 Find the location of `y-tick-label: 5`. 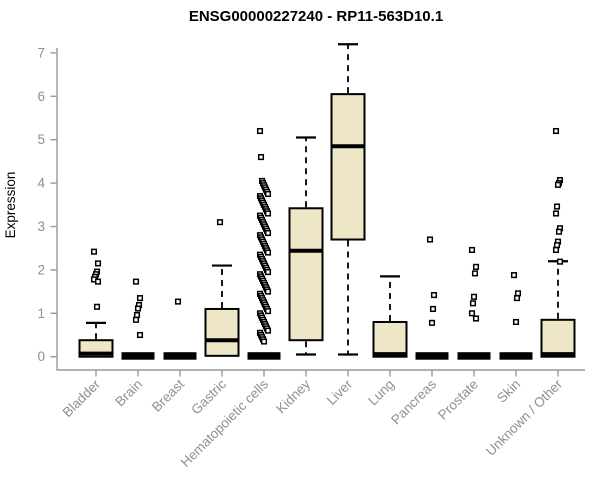

y-tick-label: 5 is located at coordinates (41, 139).